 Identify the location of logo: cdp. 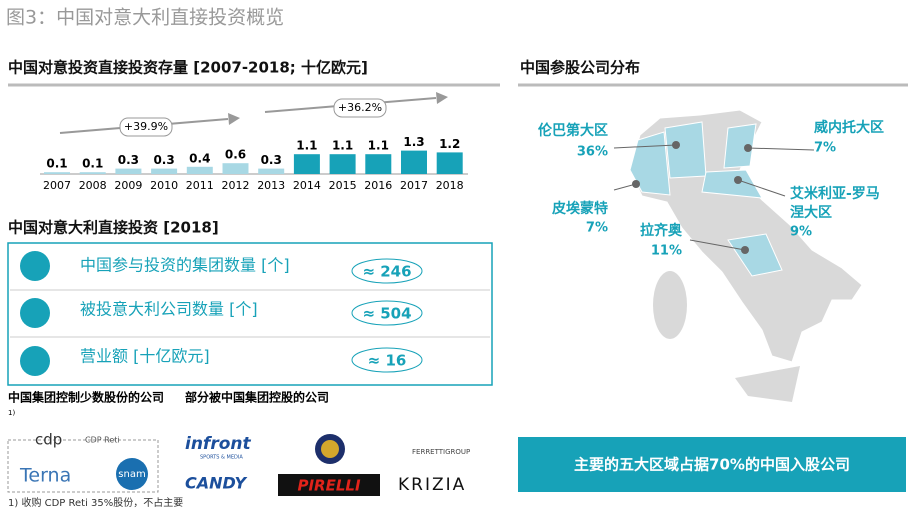
(48, 440).